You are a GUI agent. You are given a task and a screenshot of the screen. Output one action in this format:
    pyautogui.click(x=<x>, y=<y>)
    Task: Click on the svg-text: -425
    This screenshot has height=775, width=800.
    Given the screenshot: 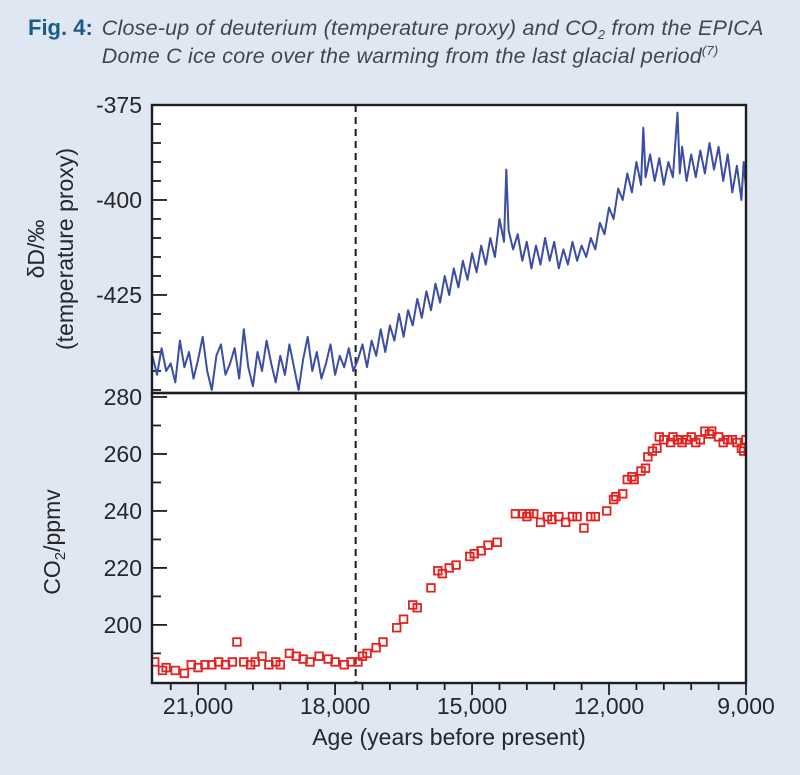 What is the action you would take?
    pyautogui.click(x=119, y=295)
    